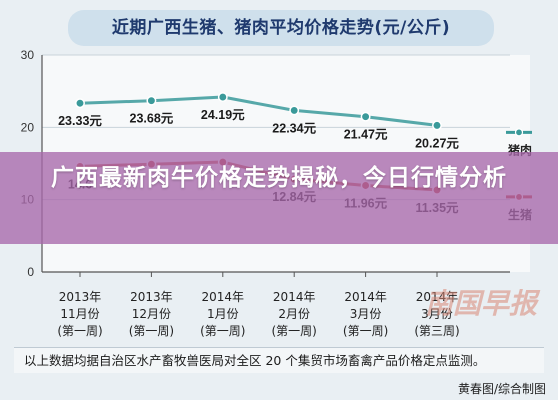  I want to click on x-tick-label: 11月份, so click(79, 314).